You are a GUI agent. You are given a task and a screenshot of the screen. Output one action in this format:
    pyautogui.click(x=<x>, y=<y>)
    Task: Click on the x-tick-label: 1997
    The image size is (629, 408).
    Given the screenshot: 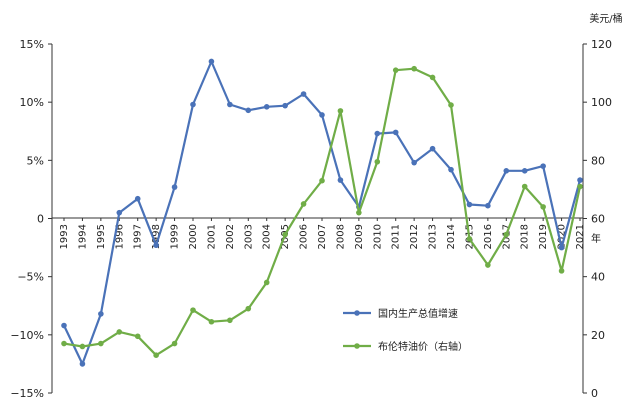 What is the action you would take?
    pyautogui.click(x=138, y=236)
    